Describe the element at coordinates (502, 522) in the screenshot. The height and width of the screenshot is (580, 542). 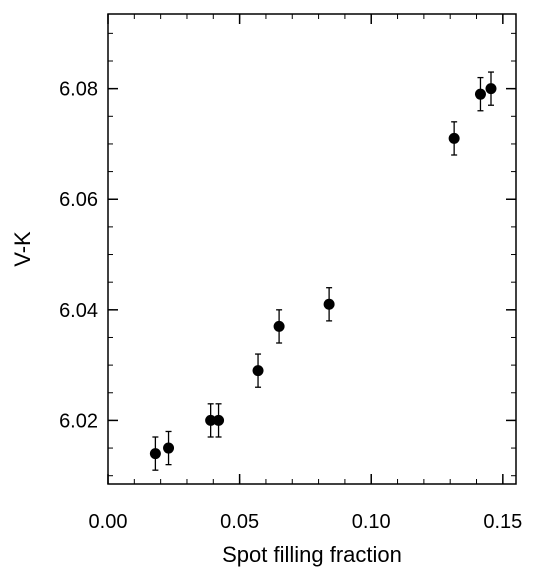
I see `x-tick-label: 0.15` at that location.